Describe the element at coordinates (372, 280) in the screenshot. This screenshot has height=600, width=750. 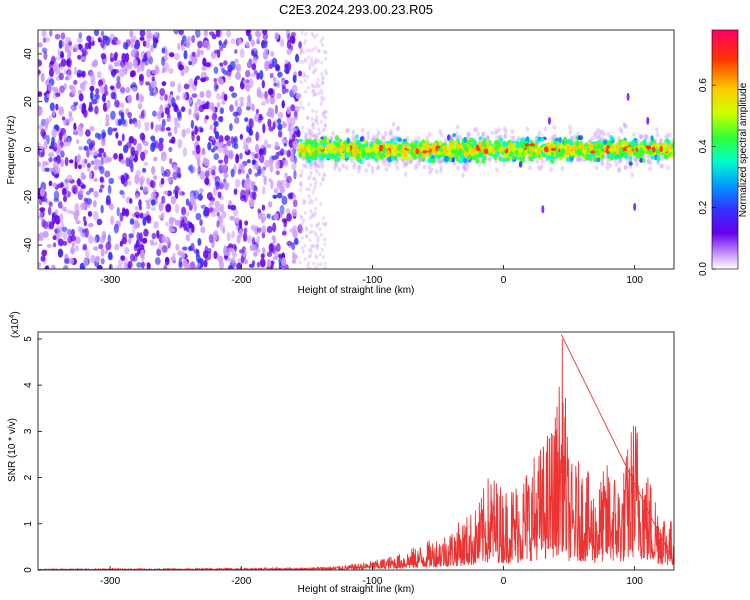
I see `heatmap-x-tick-label: -100` at that location.